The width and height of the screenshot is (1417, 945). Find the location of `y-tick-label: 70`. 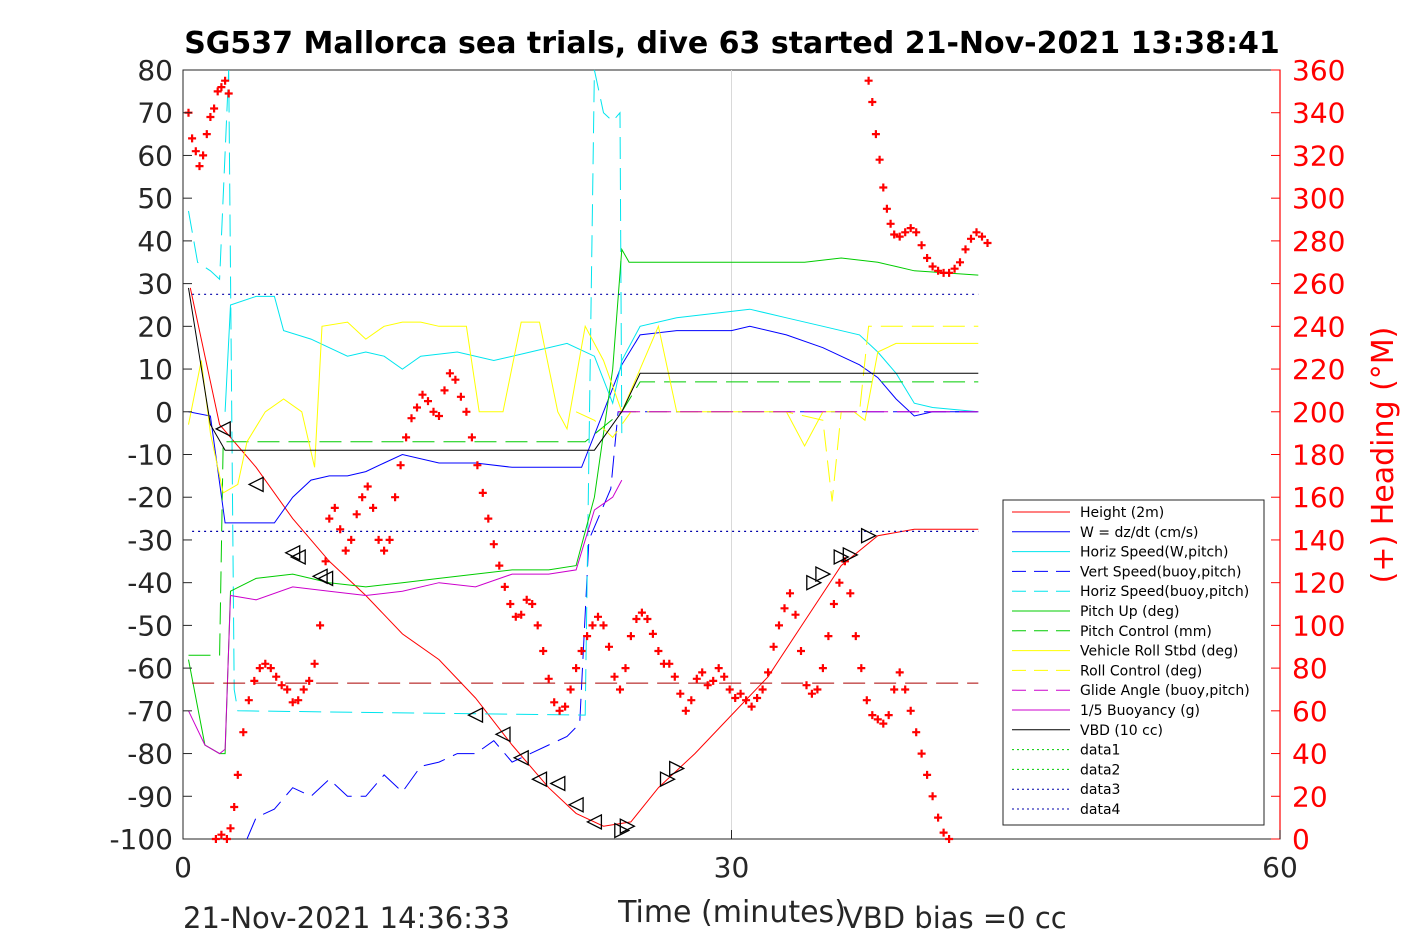

y-tick-label: 70 is located at coordinates (155, 113).